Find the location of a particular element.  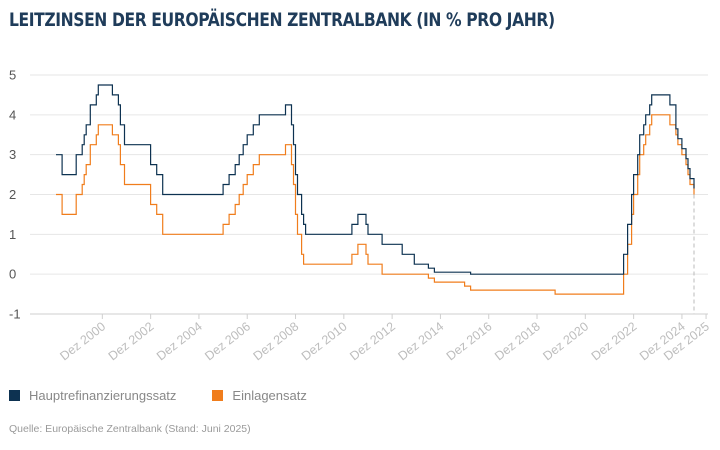

x-tick-label: Dez 2016 is located at coordinates (469, 341).